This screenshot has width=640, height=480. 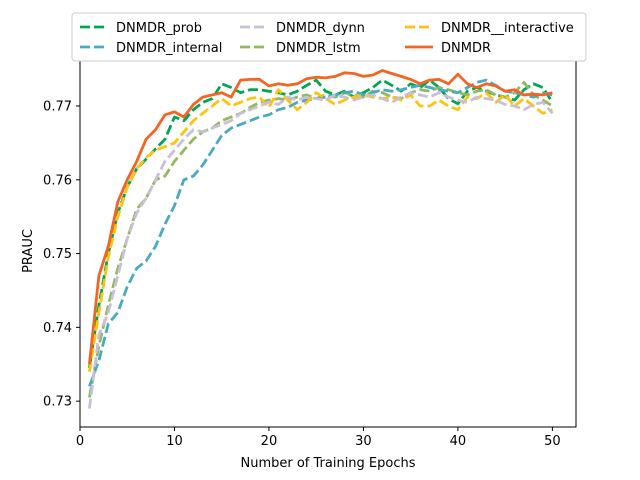 I want to click on x-axis-label: Number of Training Epochs, so click(x=327, y=463).